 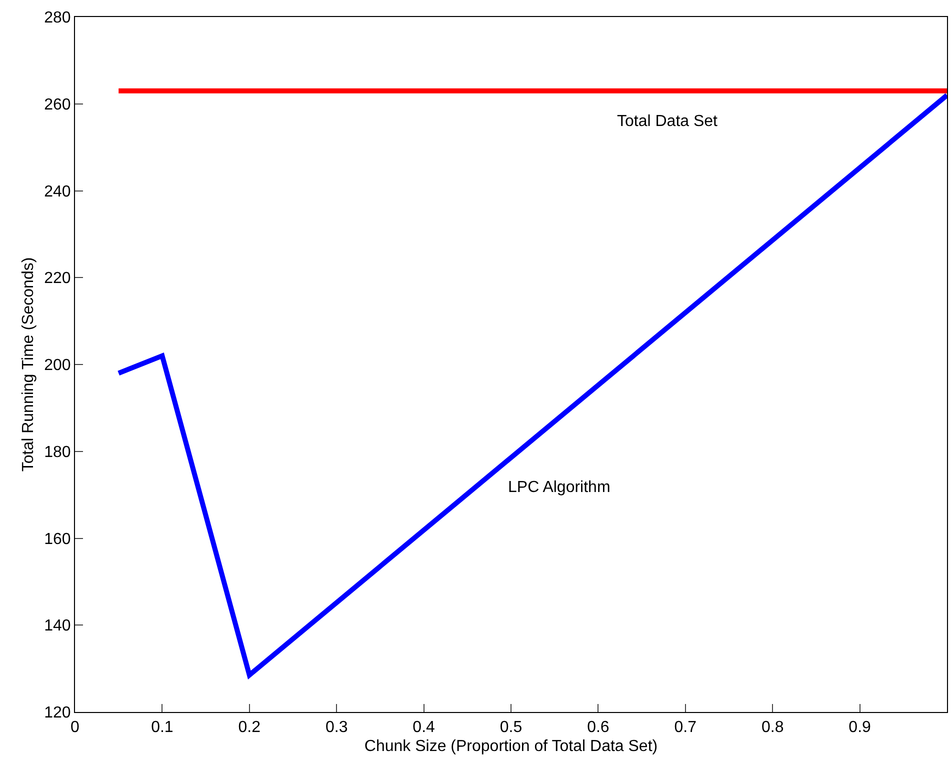 What do you see at coordinates (57, 626) in the screenshot?
I see `y-tick-label: 140` at bounding box center [57, 626].